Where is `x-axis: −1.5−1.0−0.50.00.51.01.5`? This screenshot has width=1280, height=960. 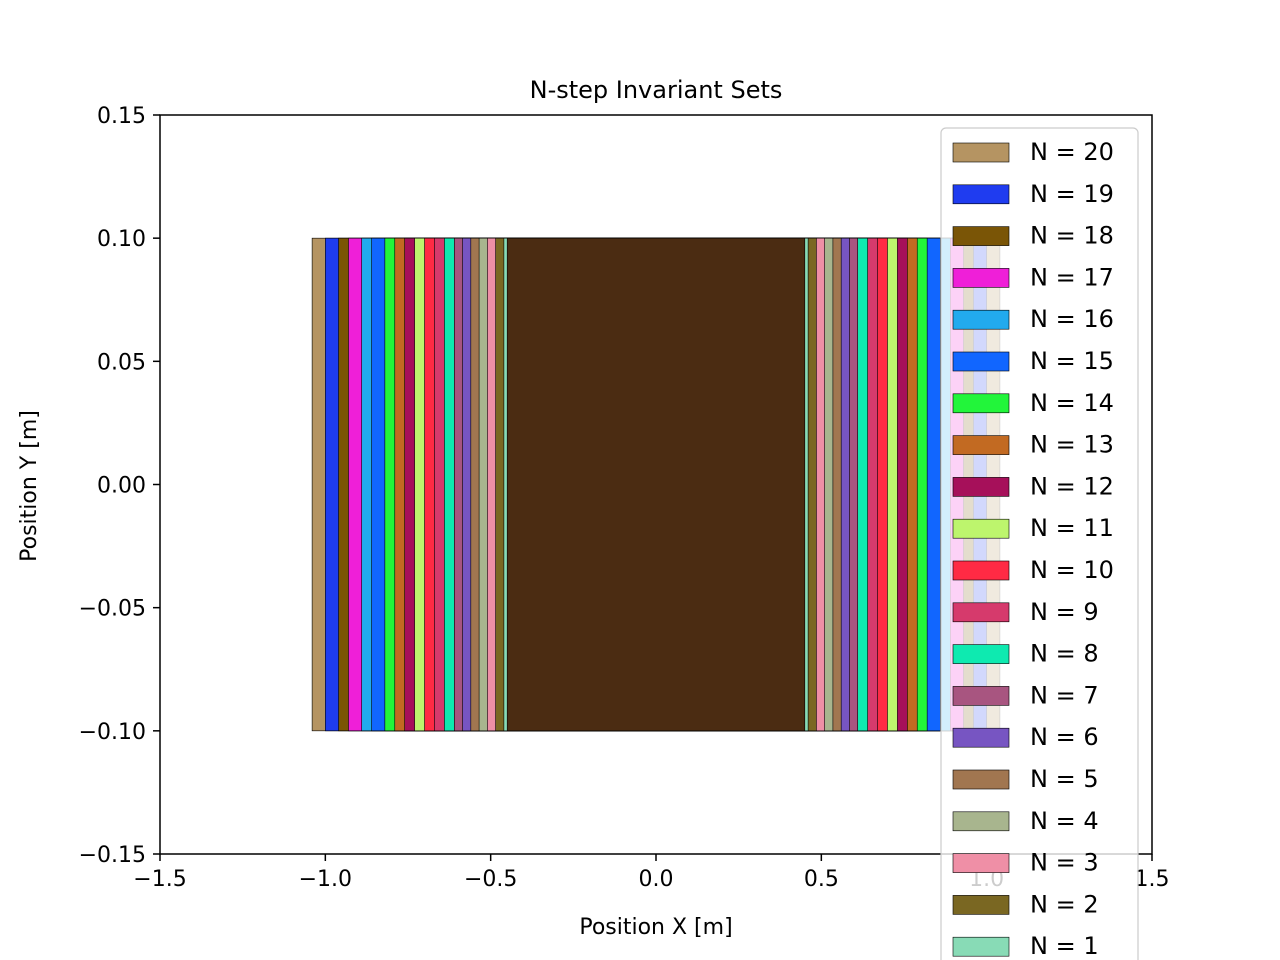
x-axis: −1.5−1.0−0.50.00.51.01.5 is located at coordinates (651, 873).